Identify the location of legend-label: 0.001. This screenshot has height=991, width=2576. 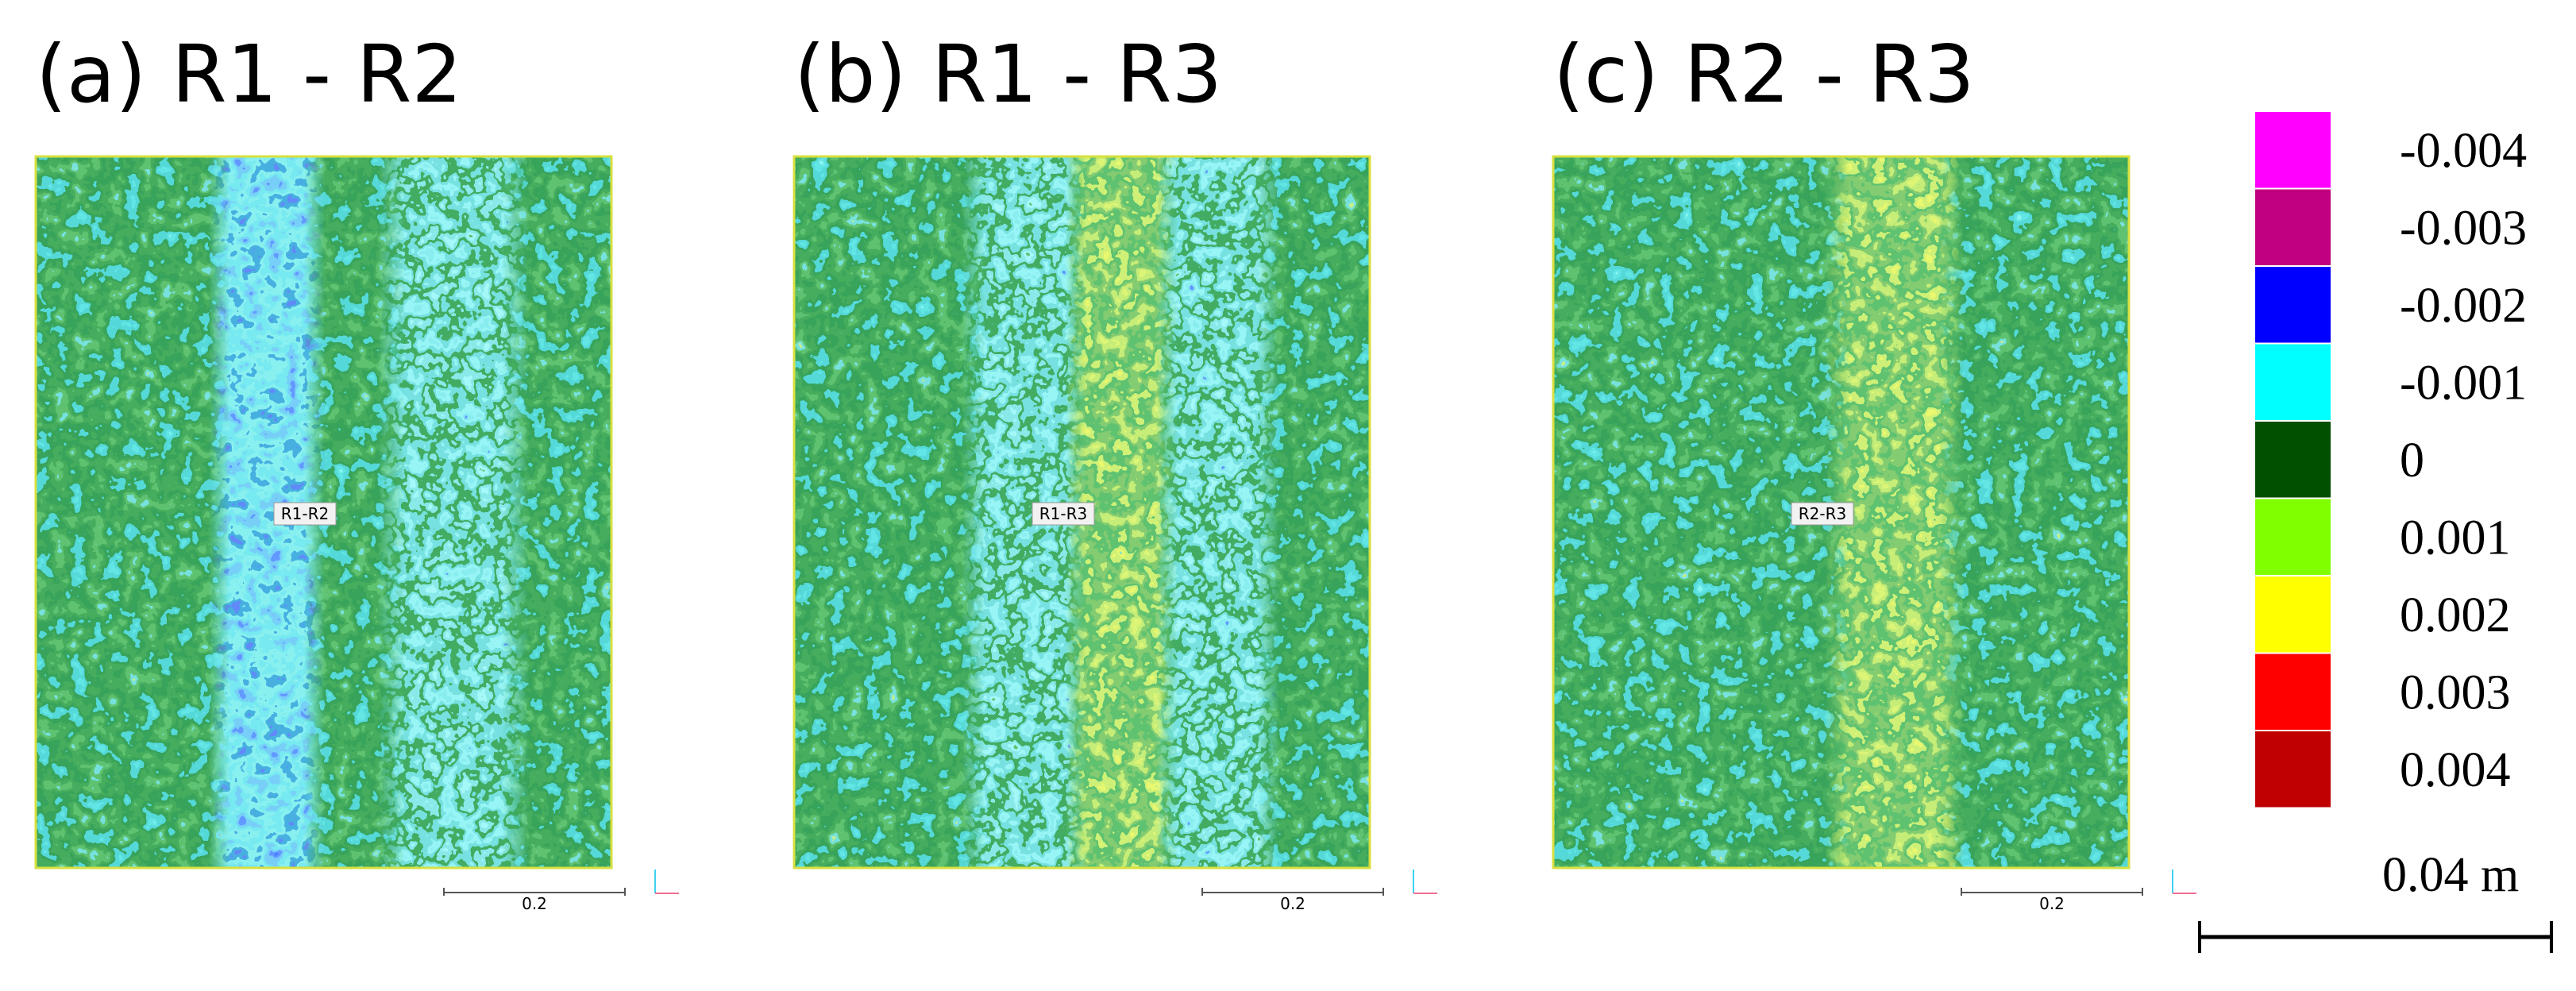
(2455, 538).